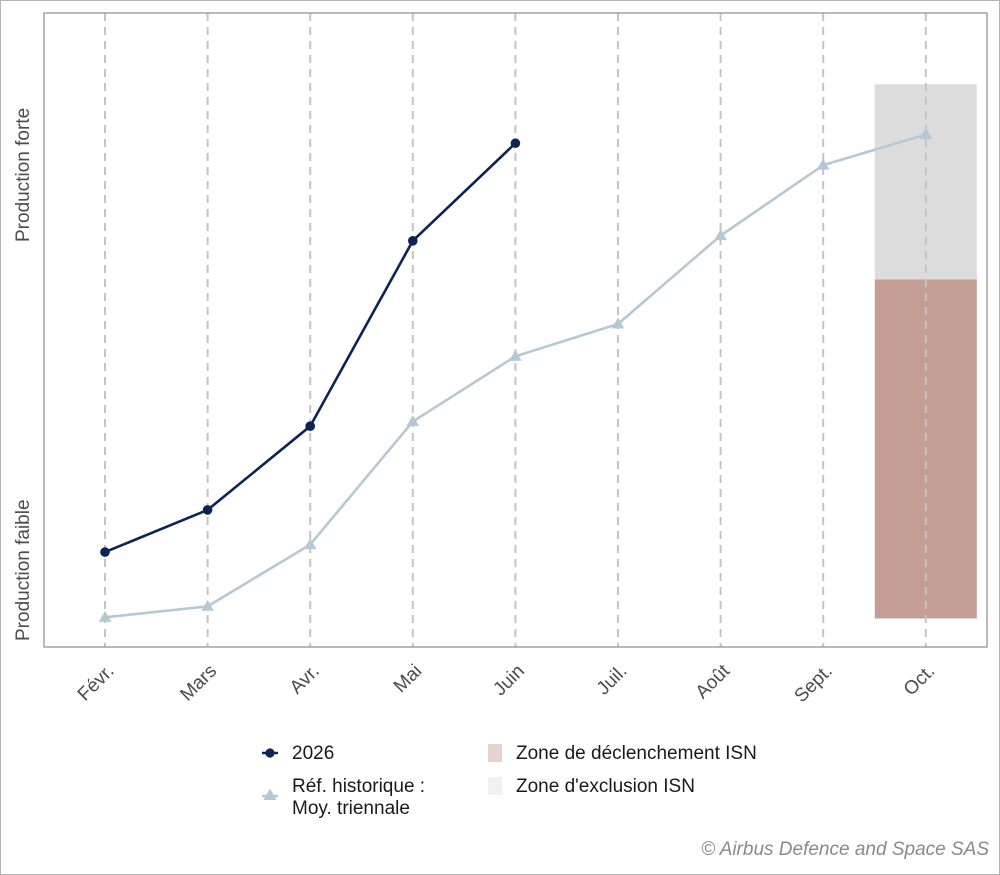 The image size is (1000, 875). What do you see at coordinates (23, 175) in the screenshot?
I see `ylabel-high: Production forte` at bounding box center [23, 175].